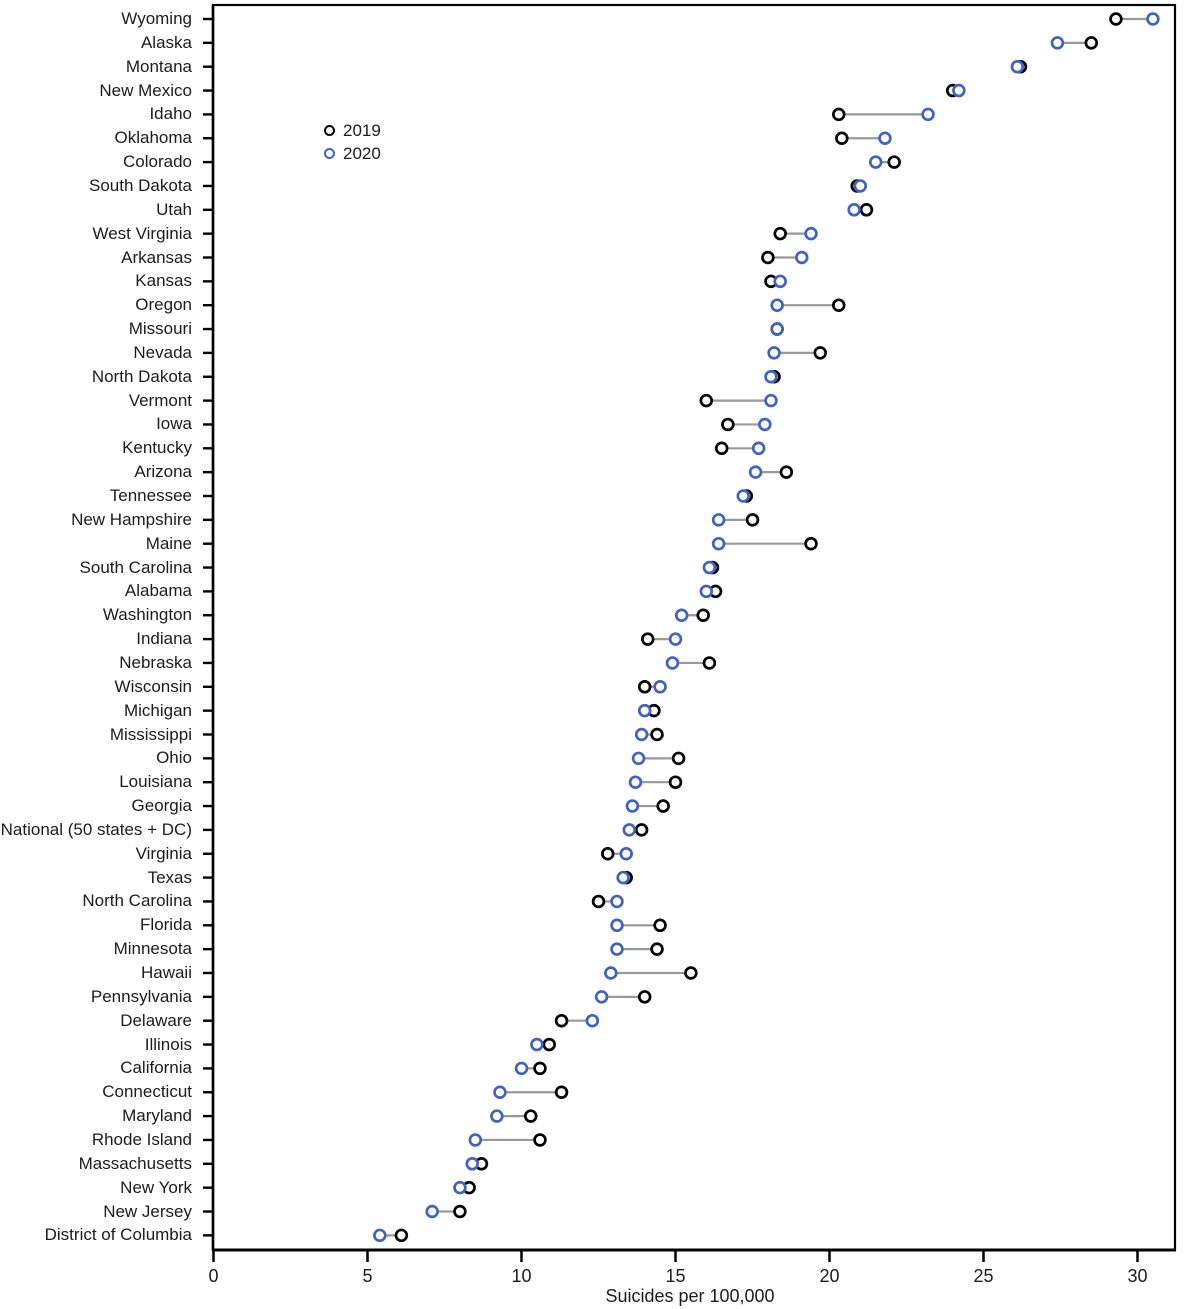 This screenshot has height=1309, width=1185. Describe the element at coordinates (96, 829) in the screenshot. I see `category-label: National (50 states + DC)` at that location.